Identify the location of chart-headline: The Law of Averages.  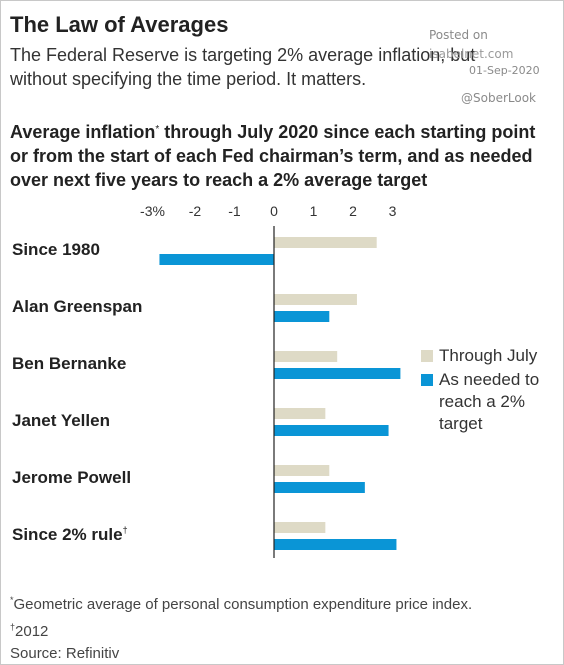
(119, 24).